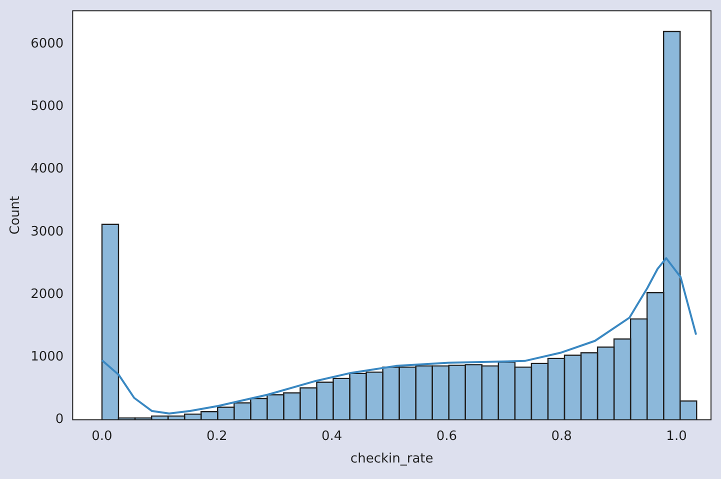 The image size is (721, 479). What do you see at coordinates (47, 232) in the screenshot?
I see `y-tick-label: 3000` at bounding box center [47, 232].